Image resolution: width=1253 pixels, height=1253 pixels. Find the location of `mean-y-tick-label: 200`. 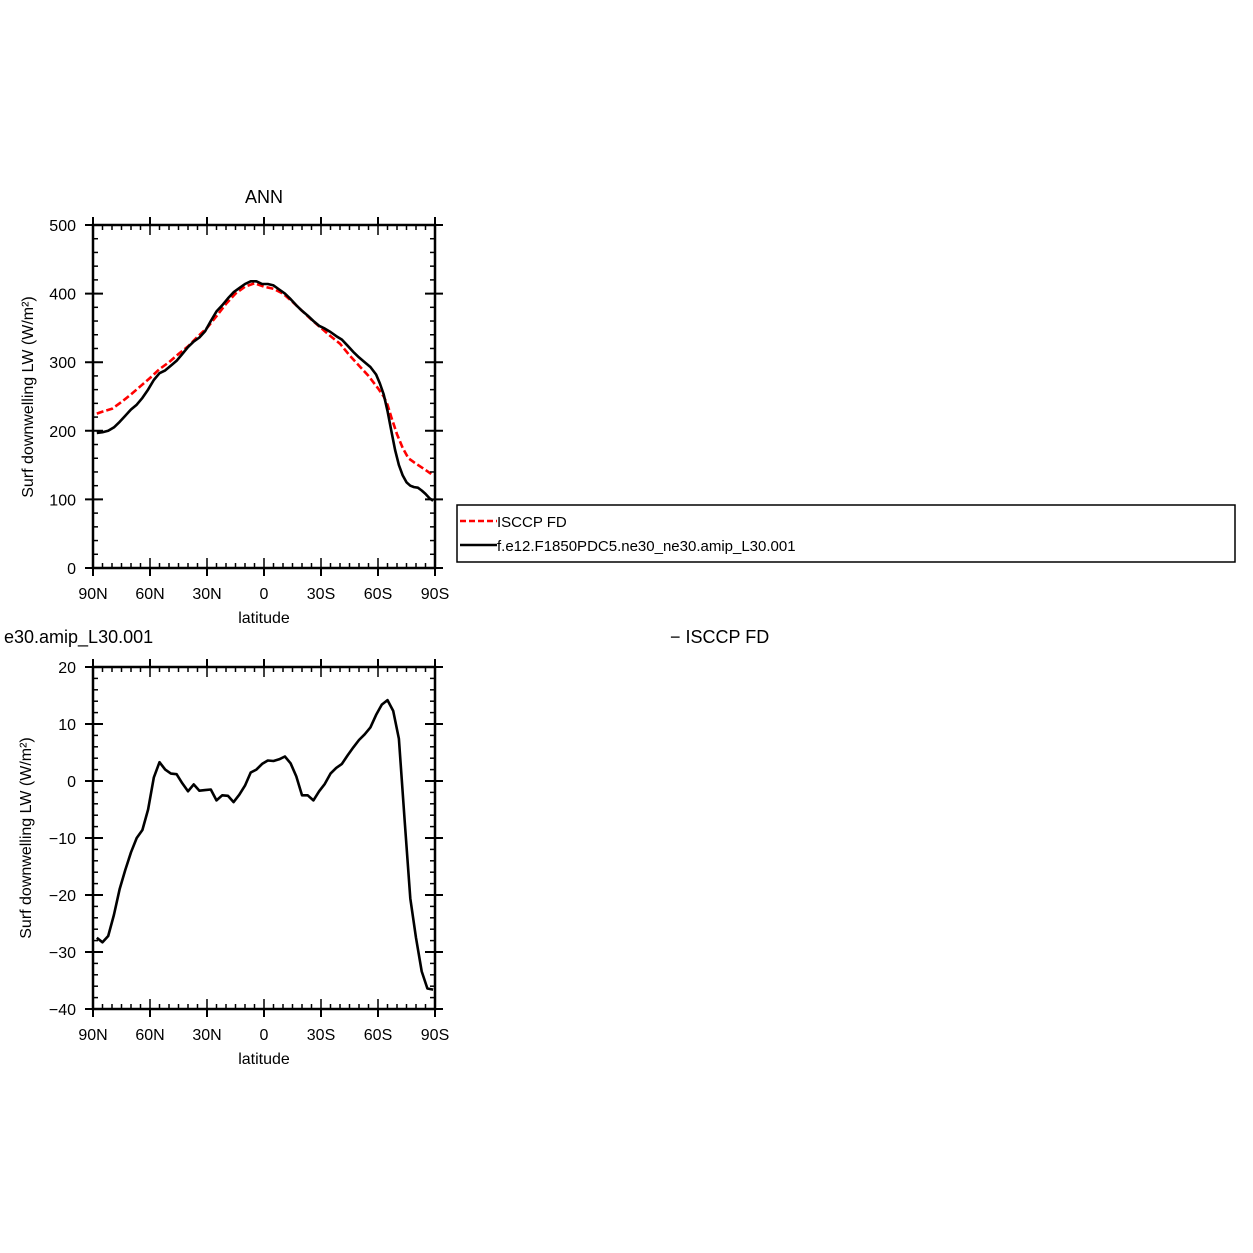

mean-y-tick-label: 200 is located at coordinates (62, 432).